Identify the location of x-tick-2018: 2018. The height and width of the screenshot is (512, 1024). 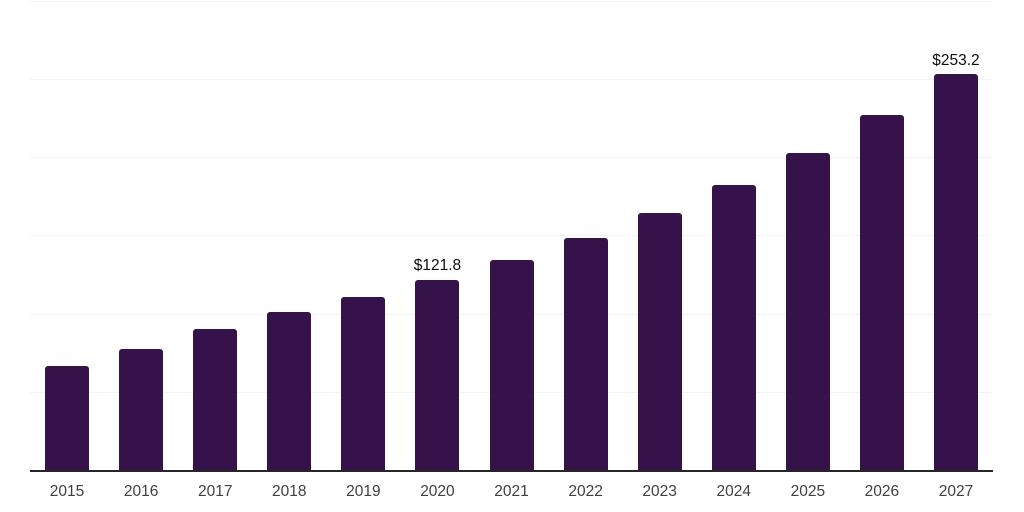
(289, 491).